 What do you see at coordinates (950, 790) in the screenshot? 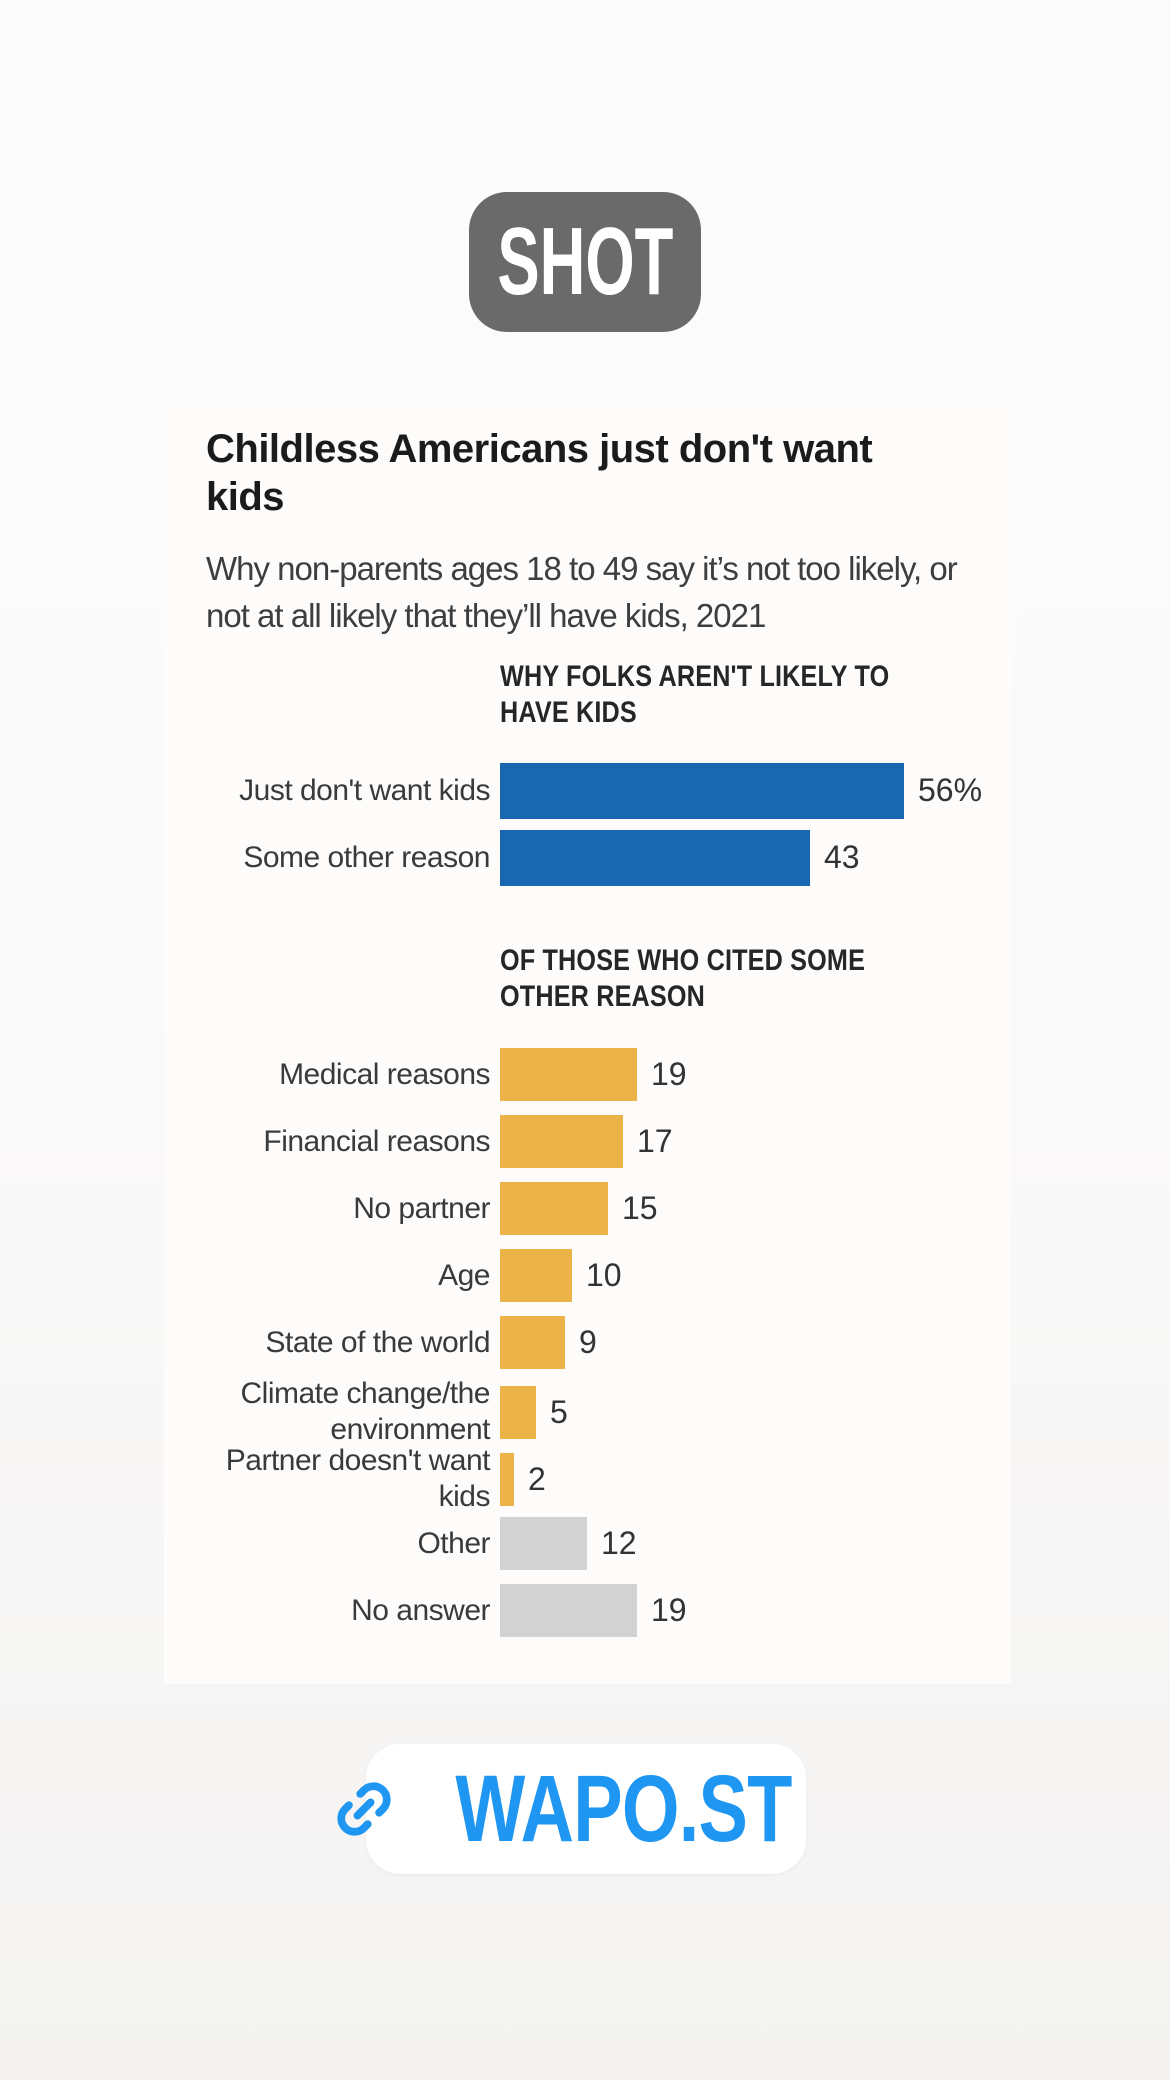
I see `bar-value: 56%` at bounding box center [950, 790].